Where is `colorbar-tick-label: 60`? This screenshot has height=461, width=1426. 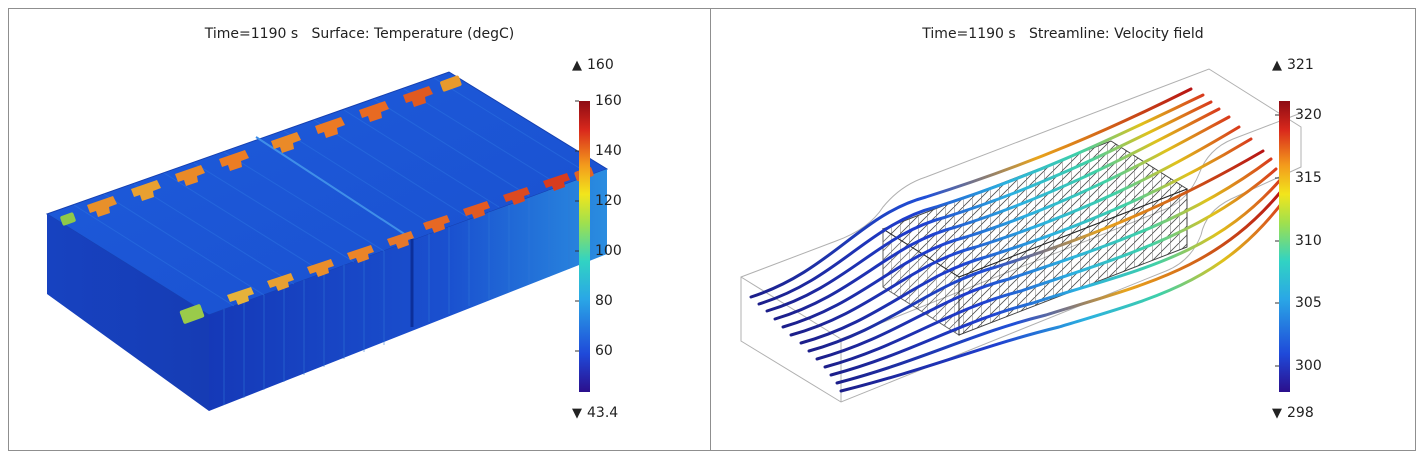 colorbar-tick-label: 60 is located at coordinates (604, 351).